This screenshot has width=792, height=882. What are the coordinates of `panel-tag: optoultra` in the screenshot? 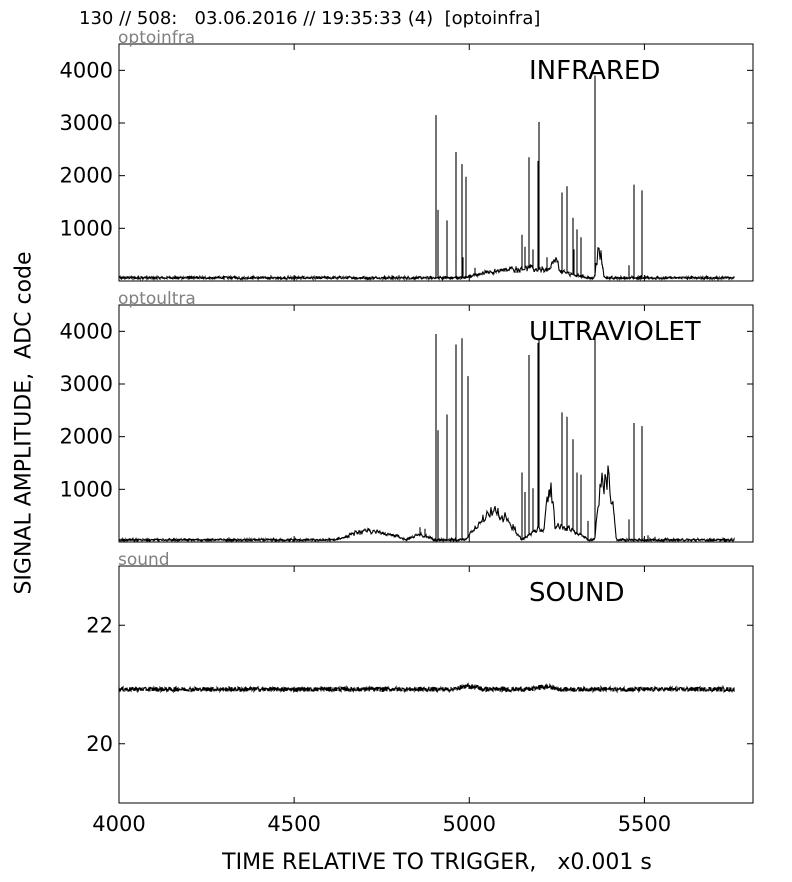 It's located at (157, 299).